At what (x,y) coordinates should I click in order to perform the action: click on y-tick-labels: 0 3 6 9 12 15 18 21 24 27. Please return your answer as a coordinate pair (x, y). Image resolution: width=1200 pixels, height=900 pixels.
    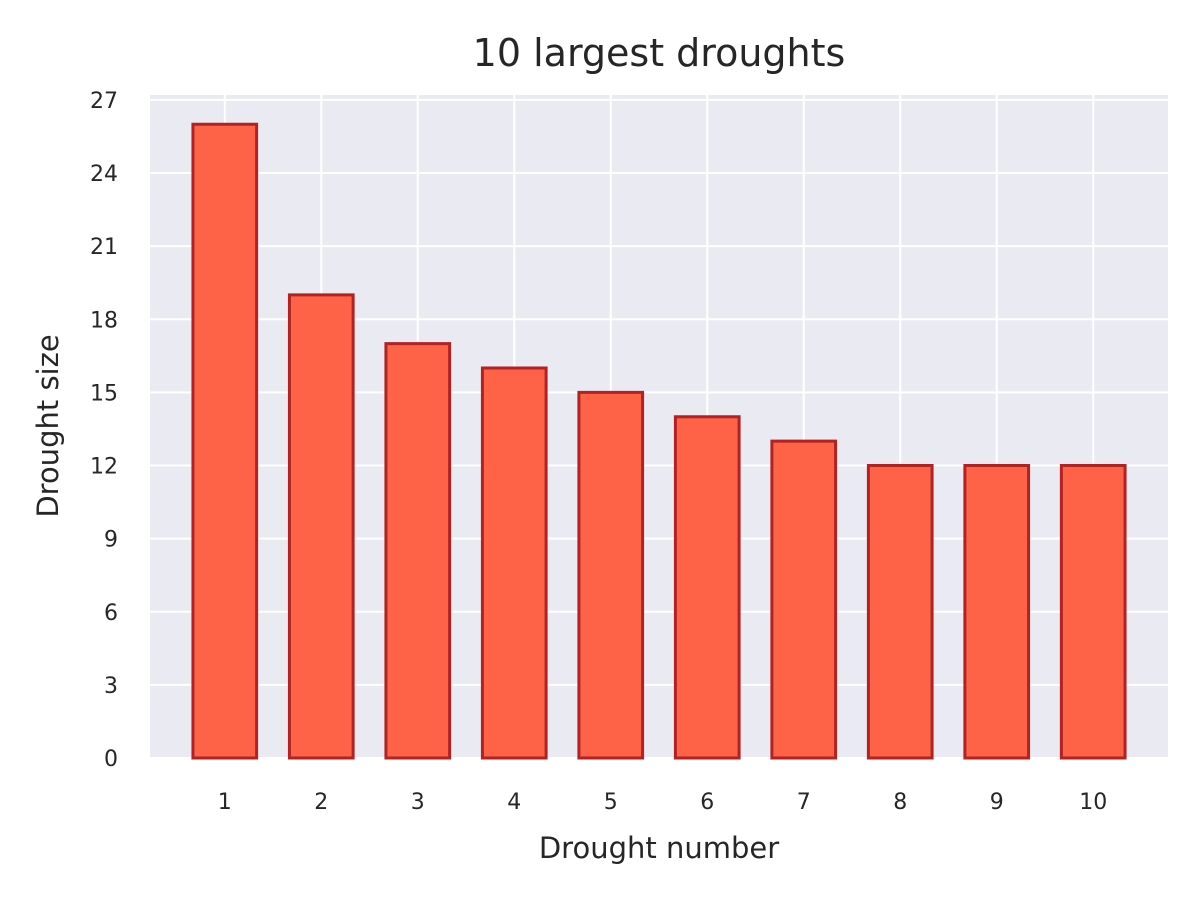
    Looking at the image, I should click on (104, 430).